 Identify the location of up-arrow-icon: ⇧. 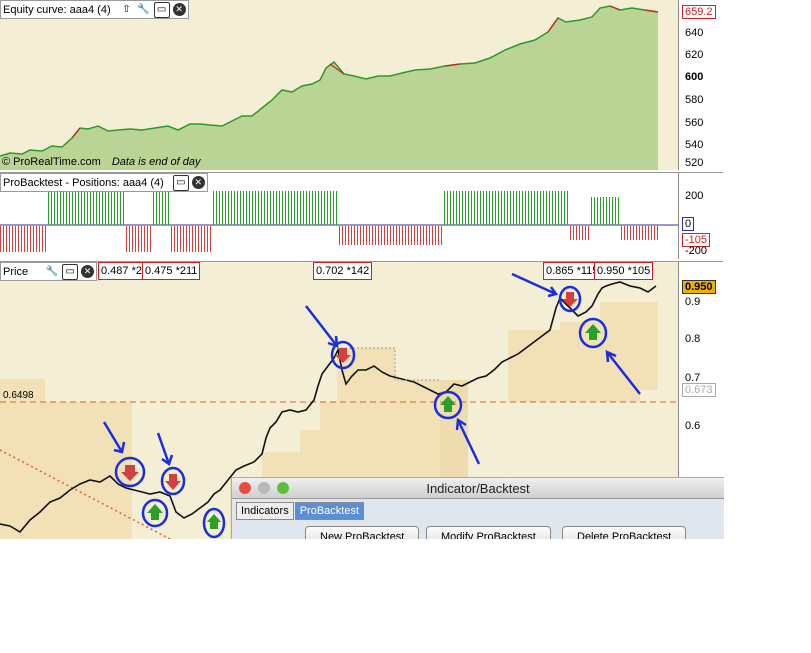
(126, 9).